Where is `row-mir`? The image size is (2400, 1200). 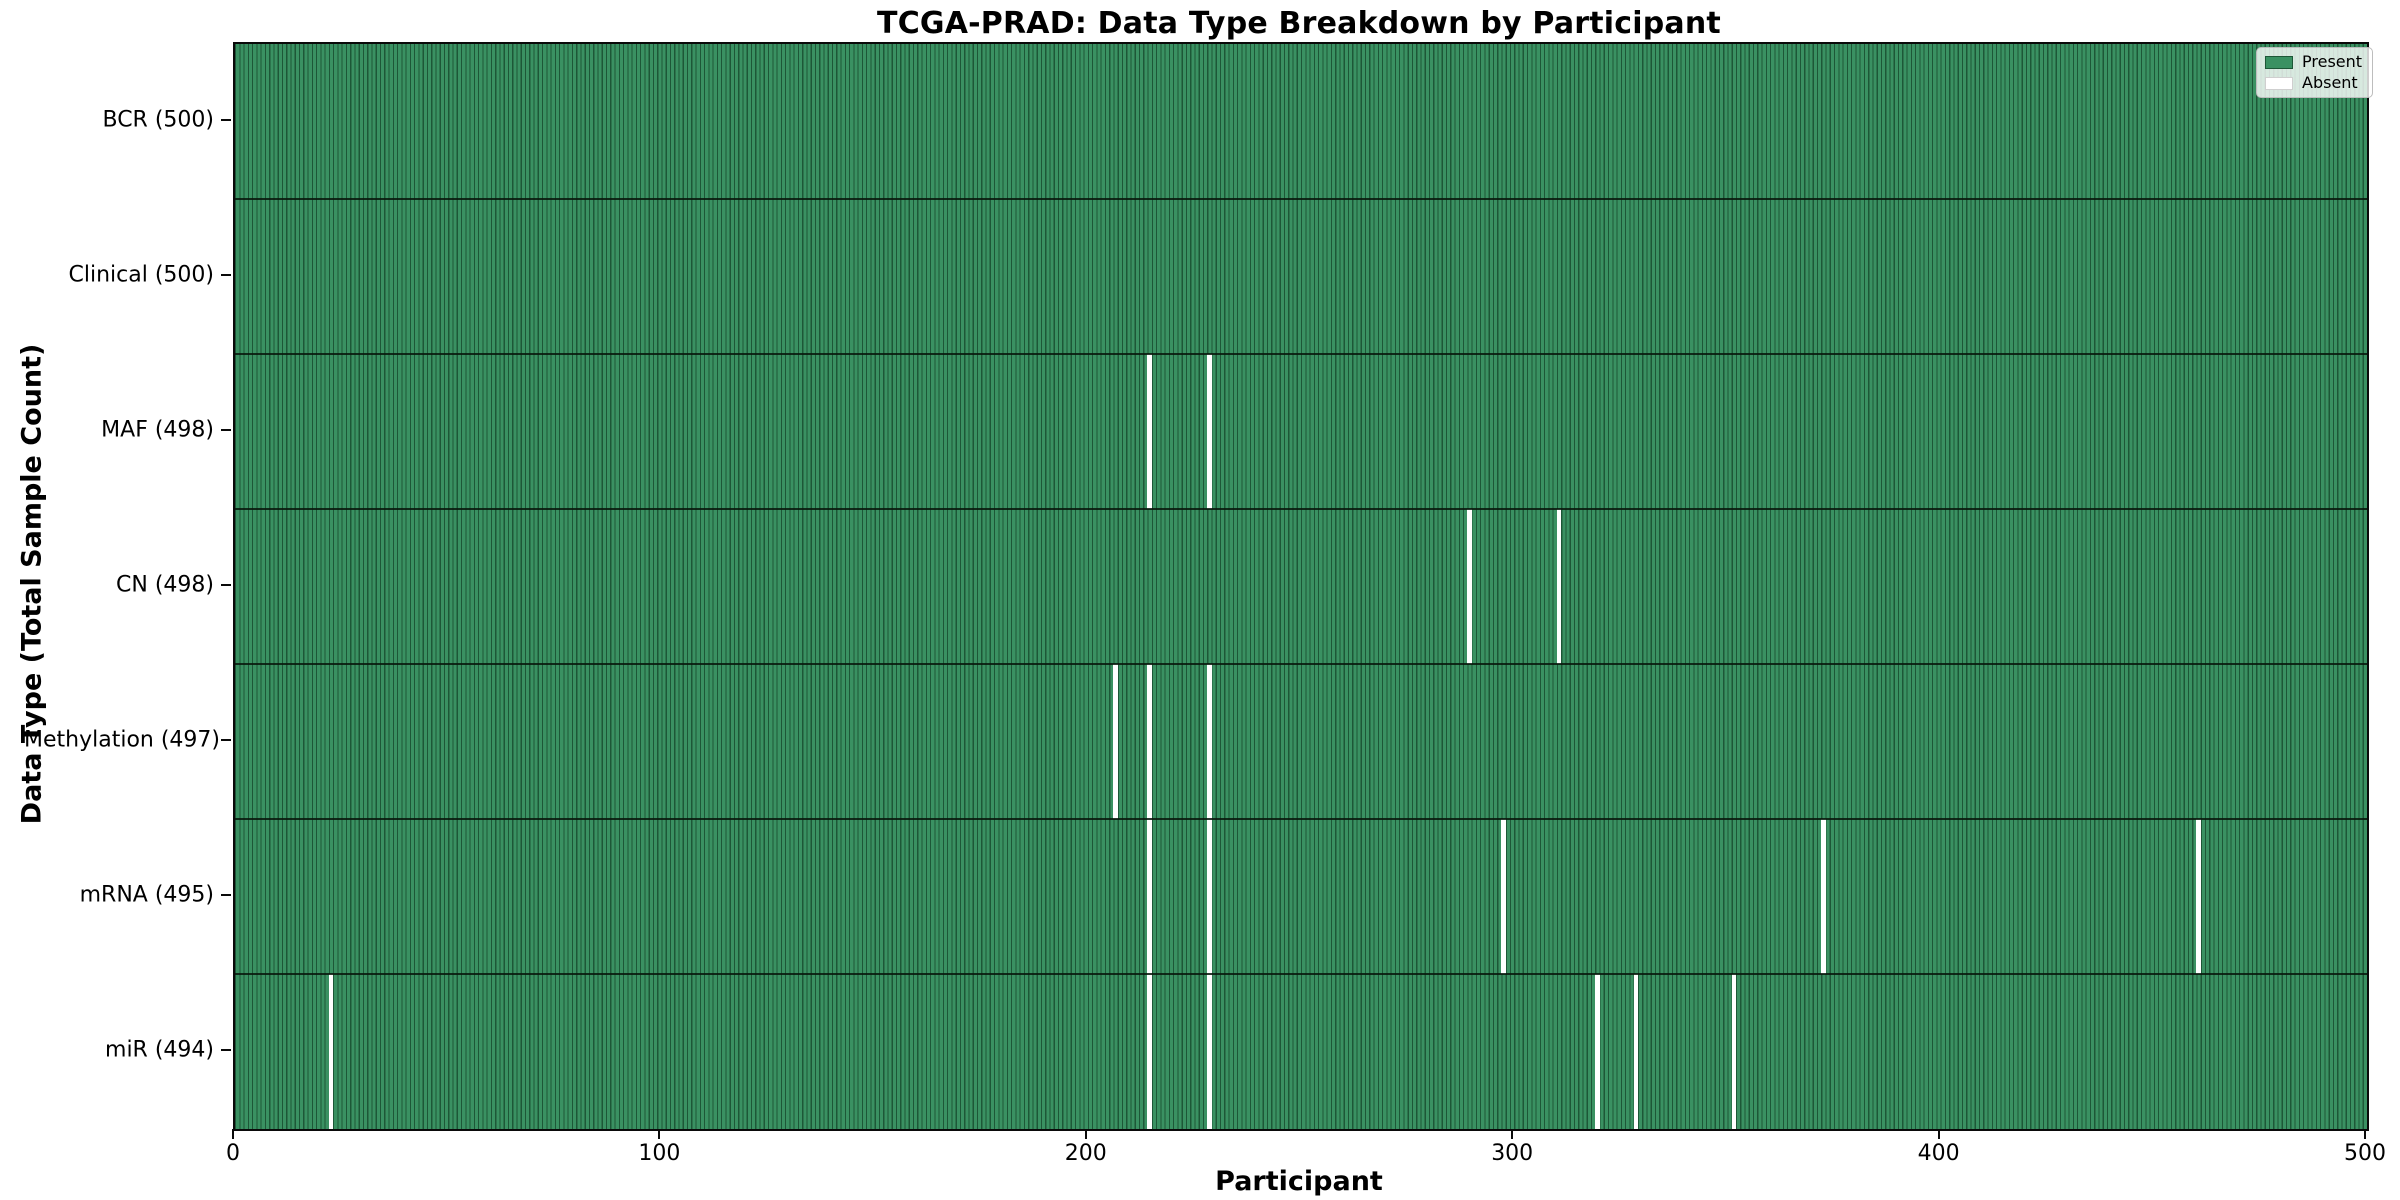 row-mir is located at coordinates (1301, 1051).